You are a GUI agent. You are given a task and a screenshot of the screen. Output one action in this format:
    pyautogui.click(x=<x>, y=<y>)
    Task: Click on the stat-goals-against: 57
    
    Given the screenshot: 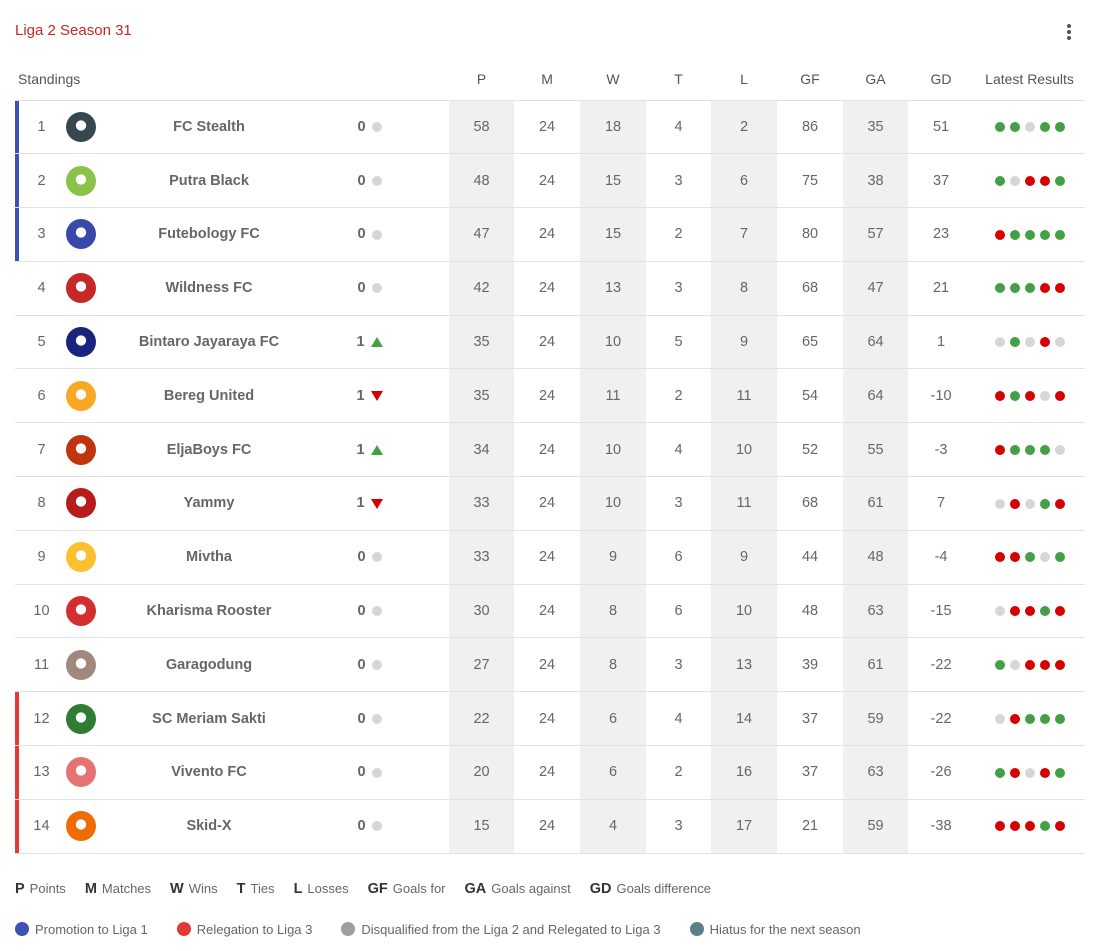 What is the action you would take?
    pyautogui.click(x=876, y=234)
    